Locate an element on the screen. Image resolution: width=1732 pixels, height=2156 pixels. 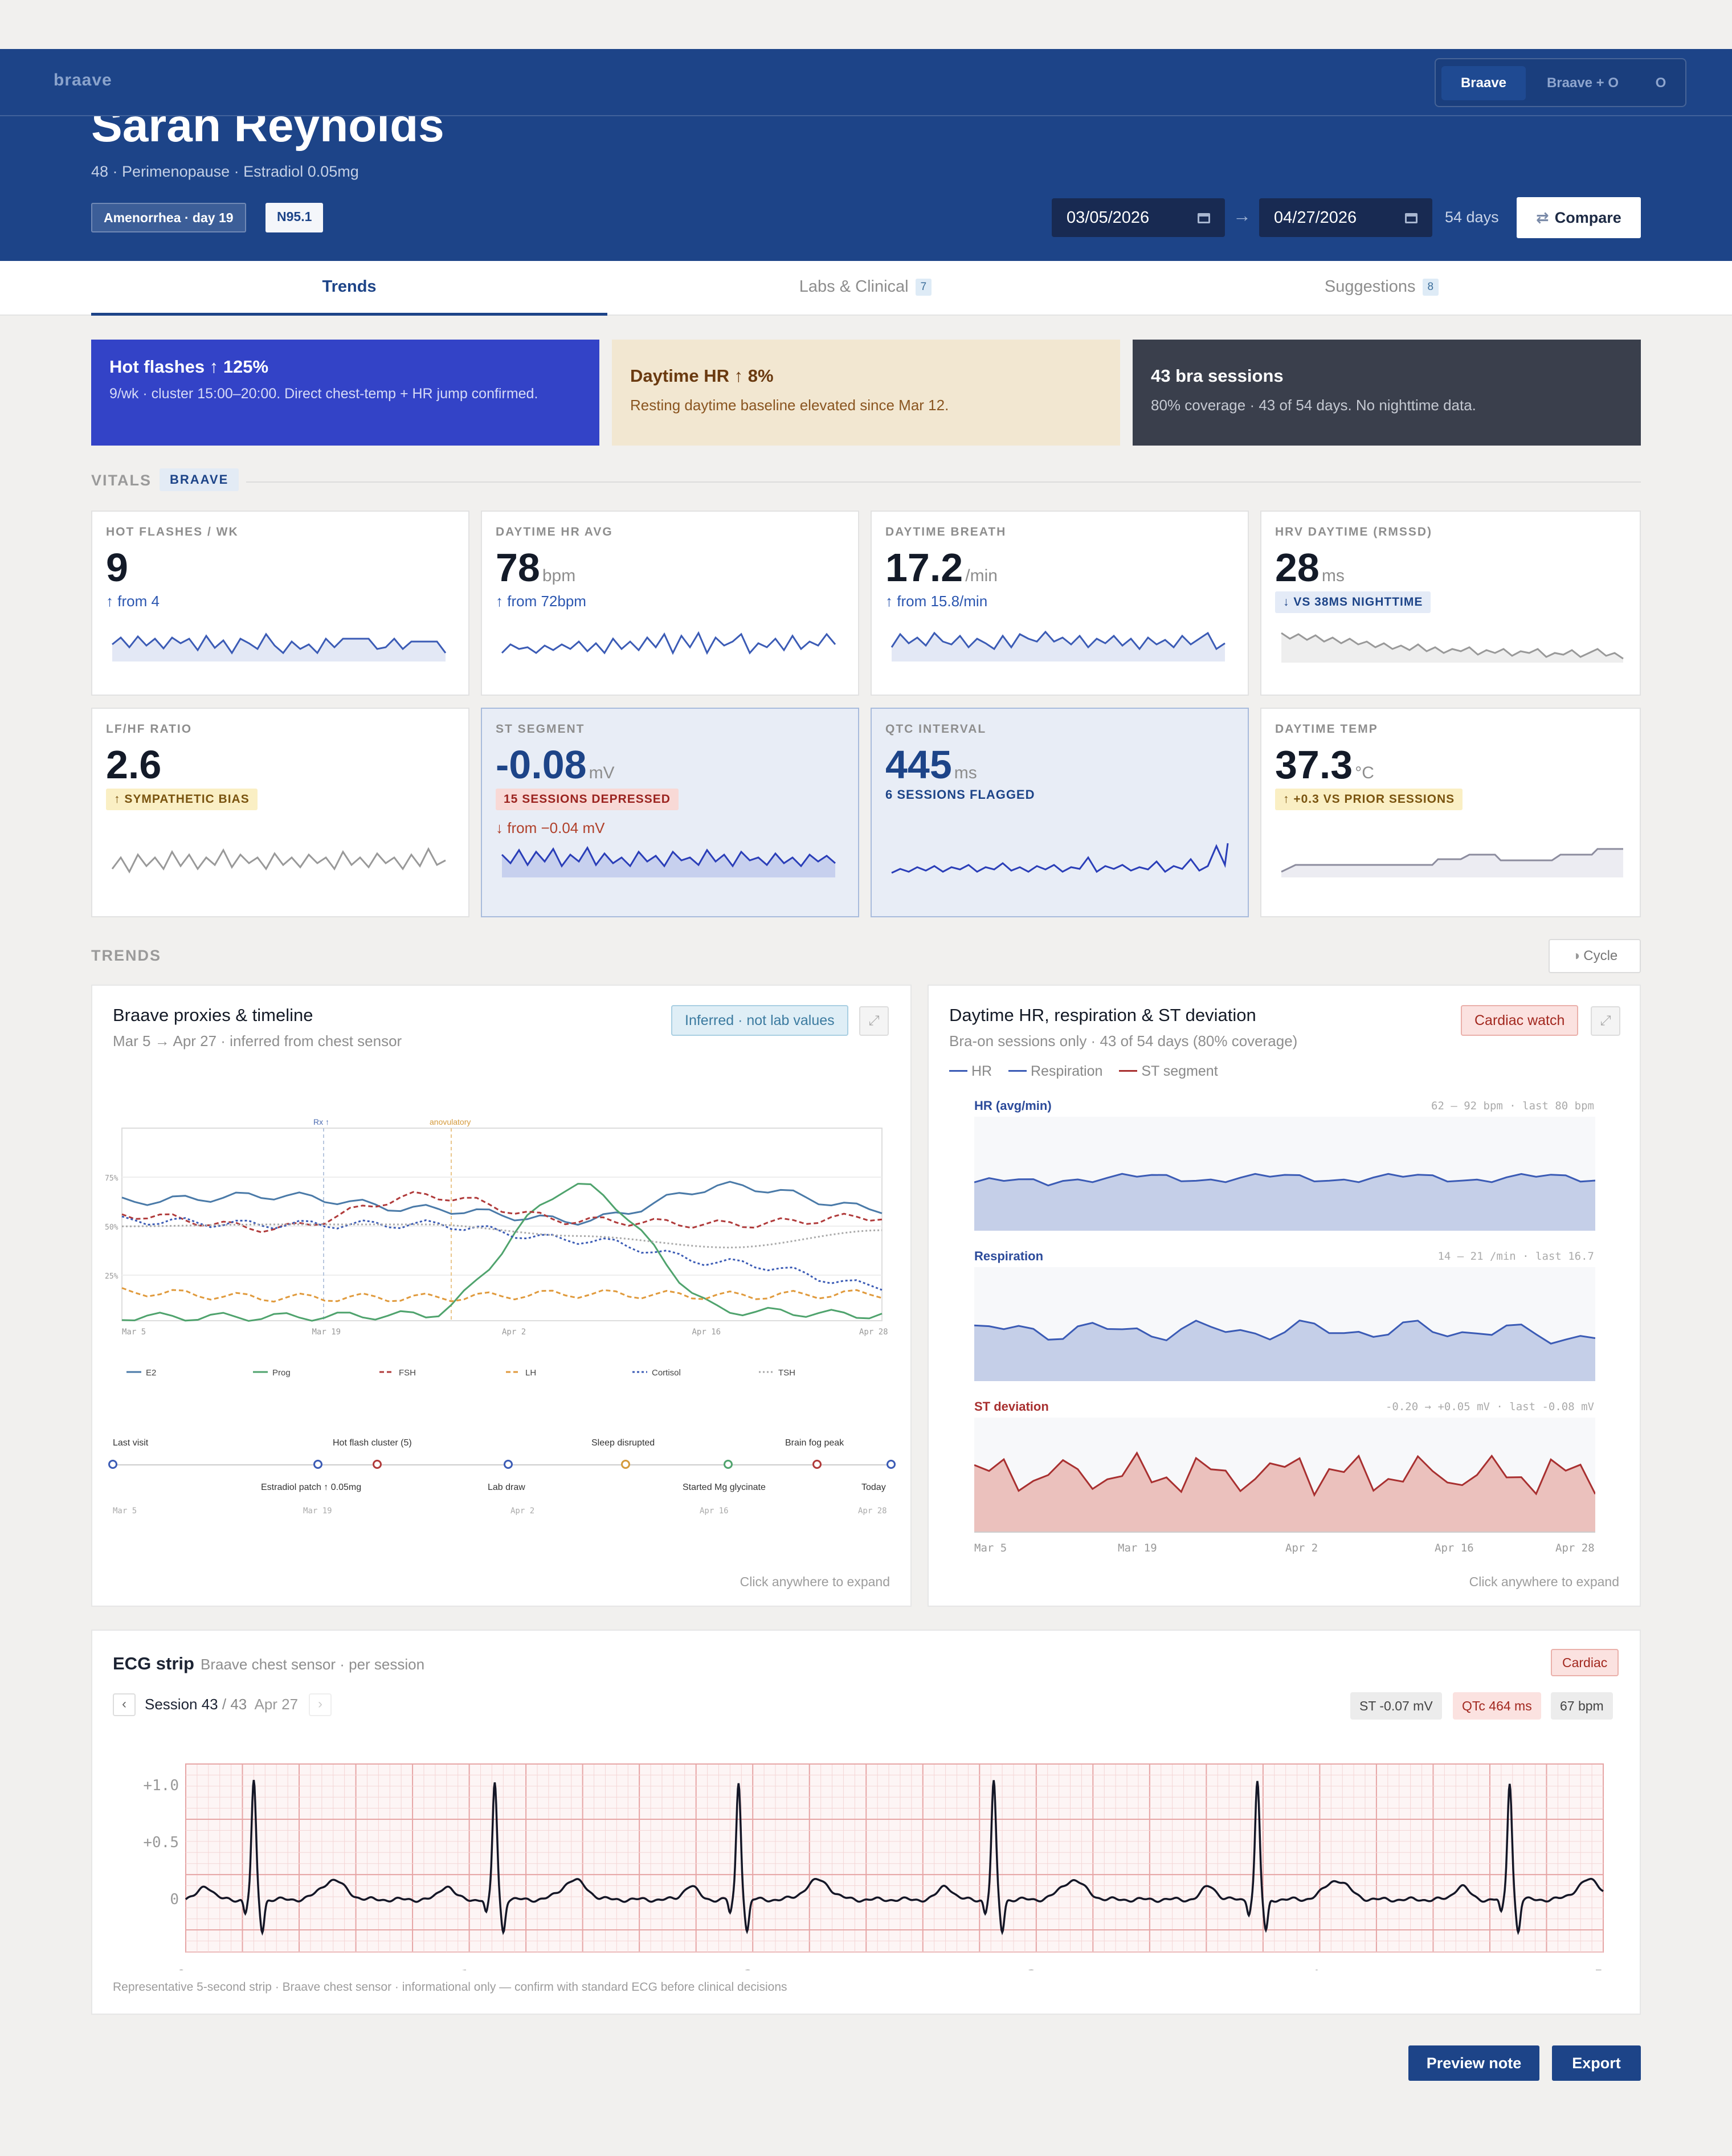
compare-label: Compare is located at coordinates (1588, 217).